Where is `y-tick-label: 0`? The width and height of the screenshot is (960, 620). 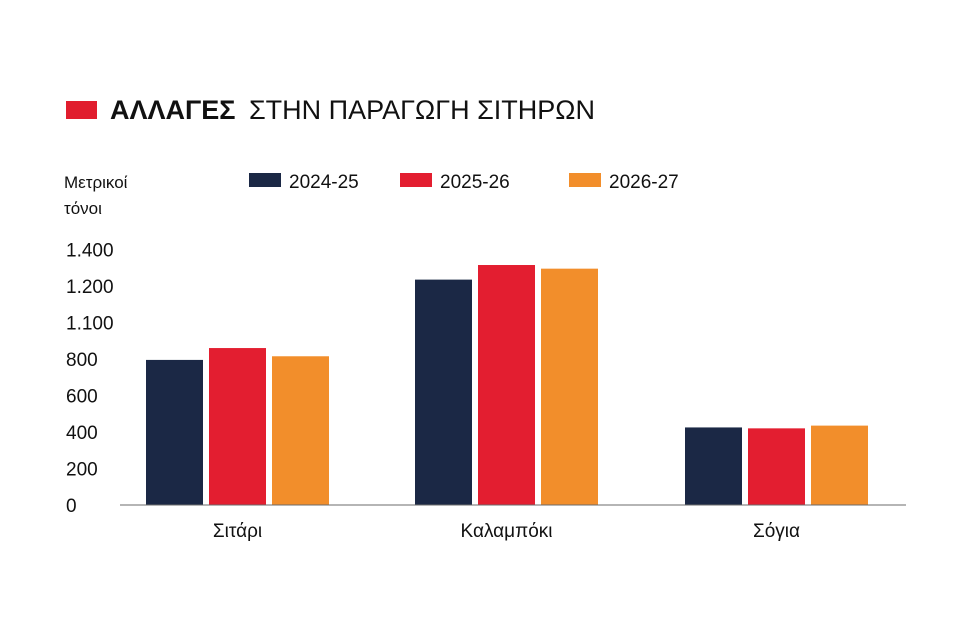
y-tick-label: 0 is located at coordinates (71, 506).